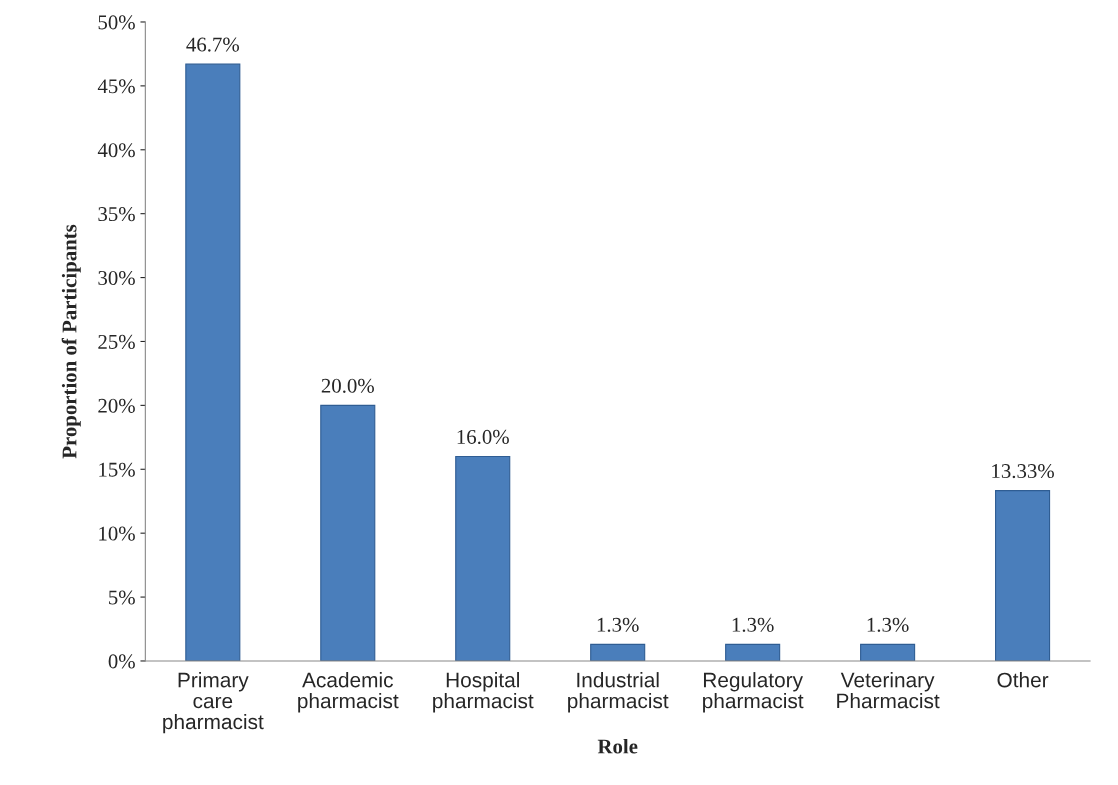  Describe the element at coordinates (116, 278) in the screenshot. I see `y-tick-label: 30%` at that location.